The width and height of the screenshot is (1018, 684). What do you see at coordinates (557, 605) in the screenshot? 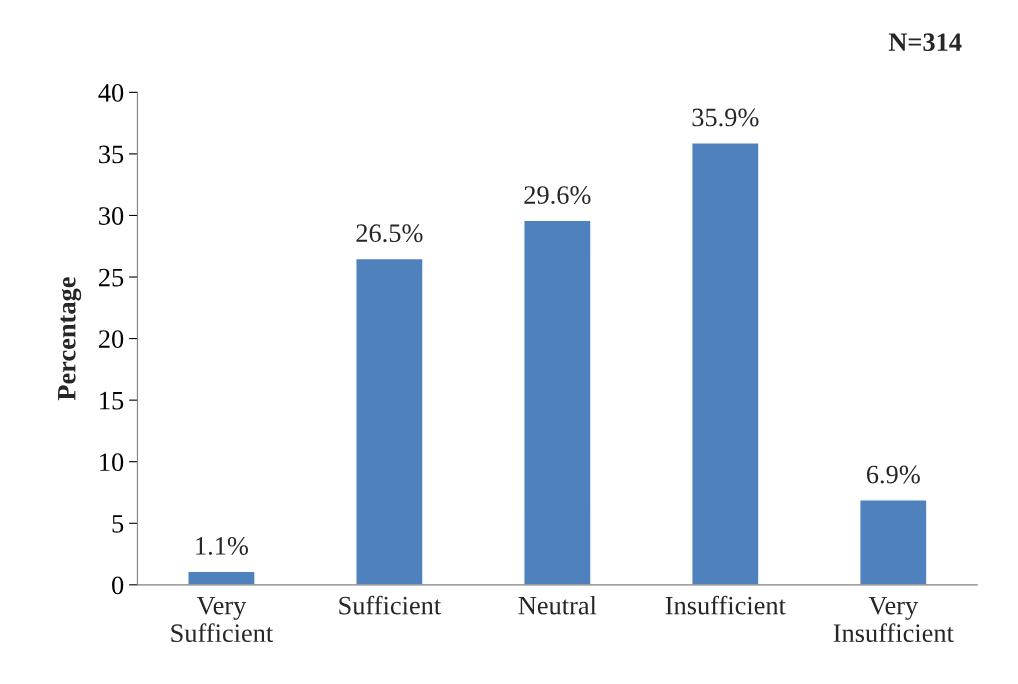
I see `x-tick-label: Neutral` at bounding box center [557, 605].